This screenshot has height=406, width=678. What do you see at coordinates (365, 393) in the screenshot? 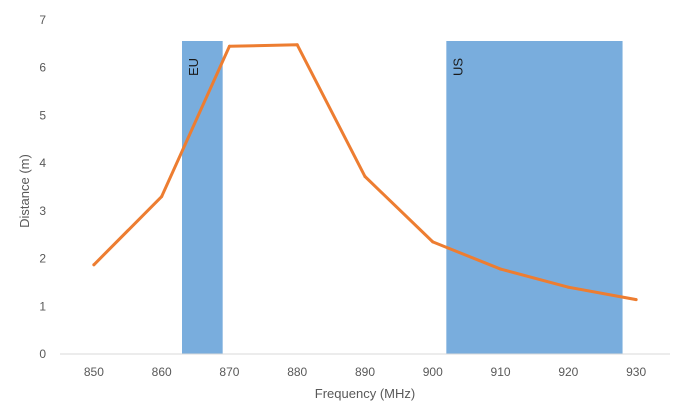
I see `x-axis-title: Frequency (MHz)` at bounding box center [365, 393].